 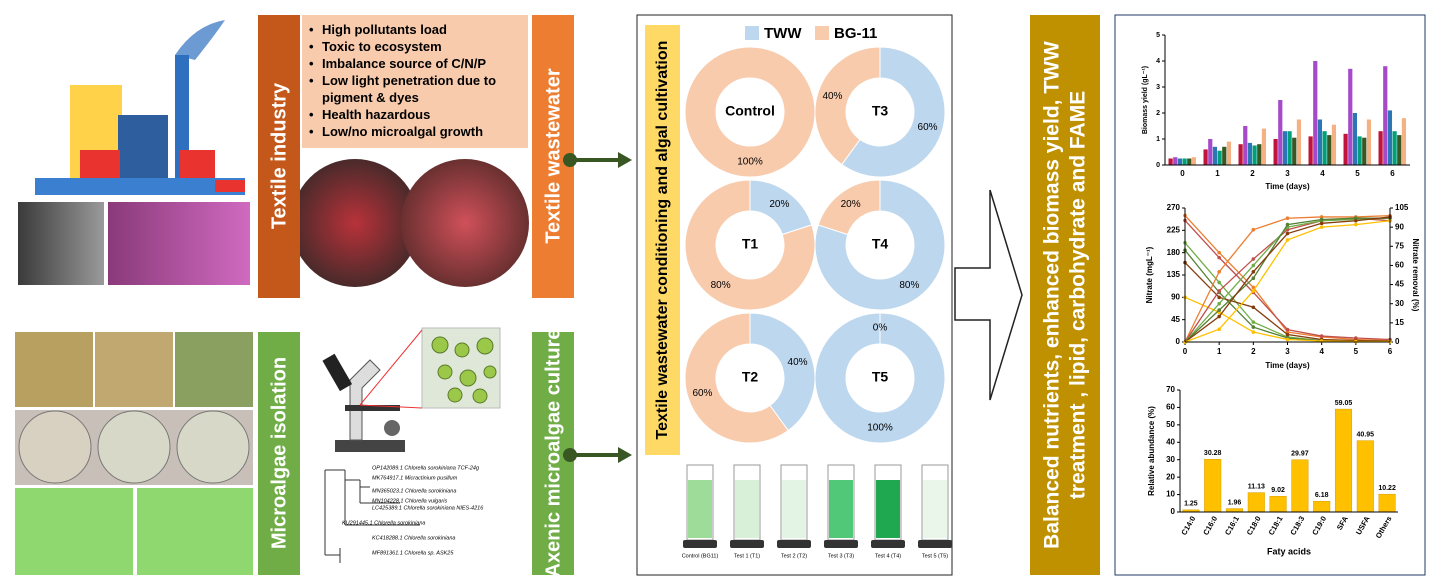 I want to click on value-label: 1.25, so click(x=1191, y=504).